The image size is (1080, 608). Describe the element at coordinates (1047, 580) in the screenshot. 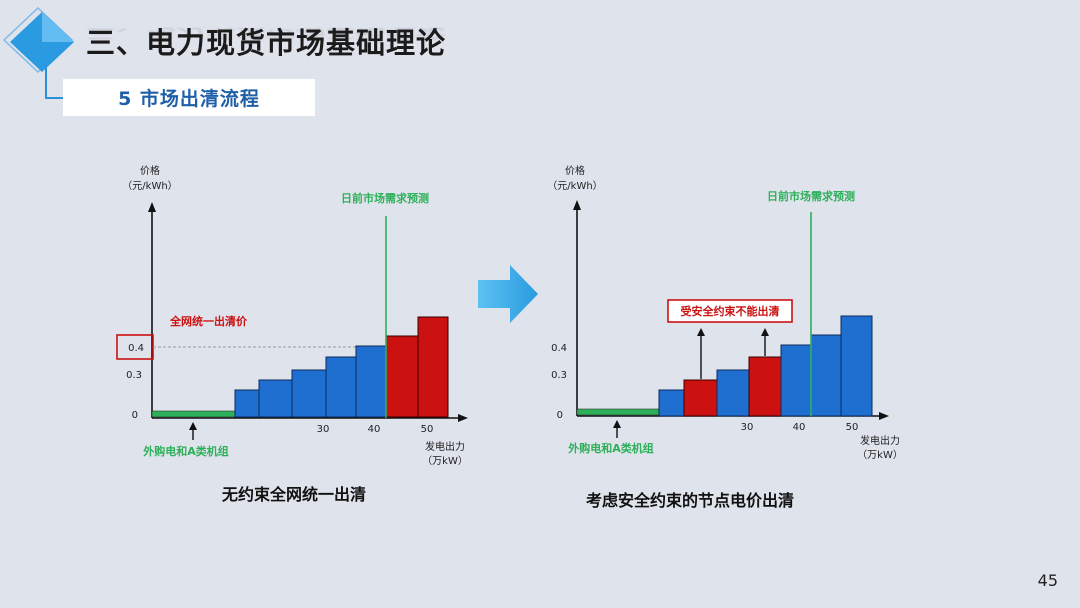

I see `page-number: 45` at that location.